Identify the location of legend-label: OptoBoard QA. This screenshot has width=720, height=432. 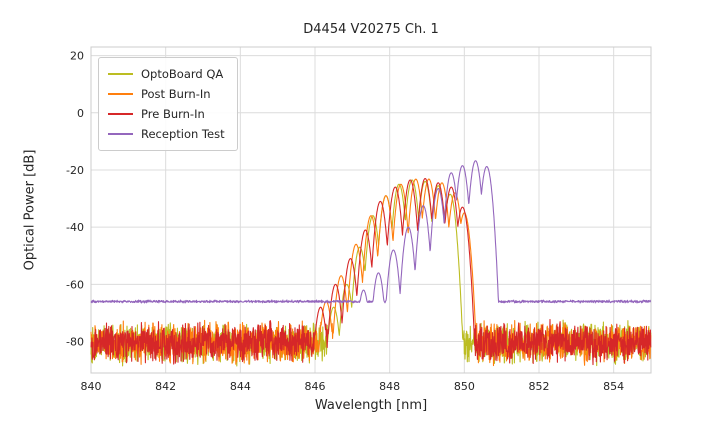
(182, 74).